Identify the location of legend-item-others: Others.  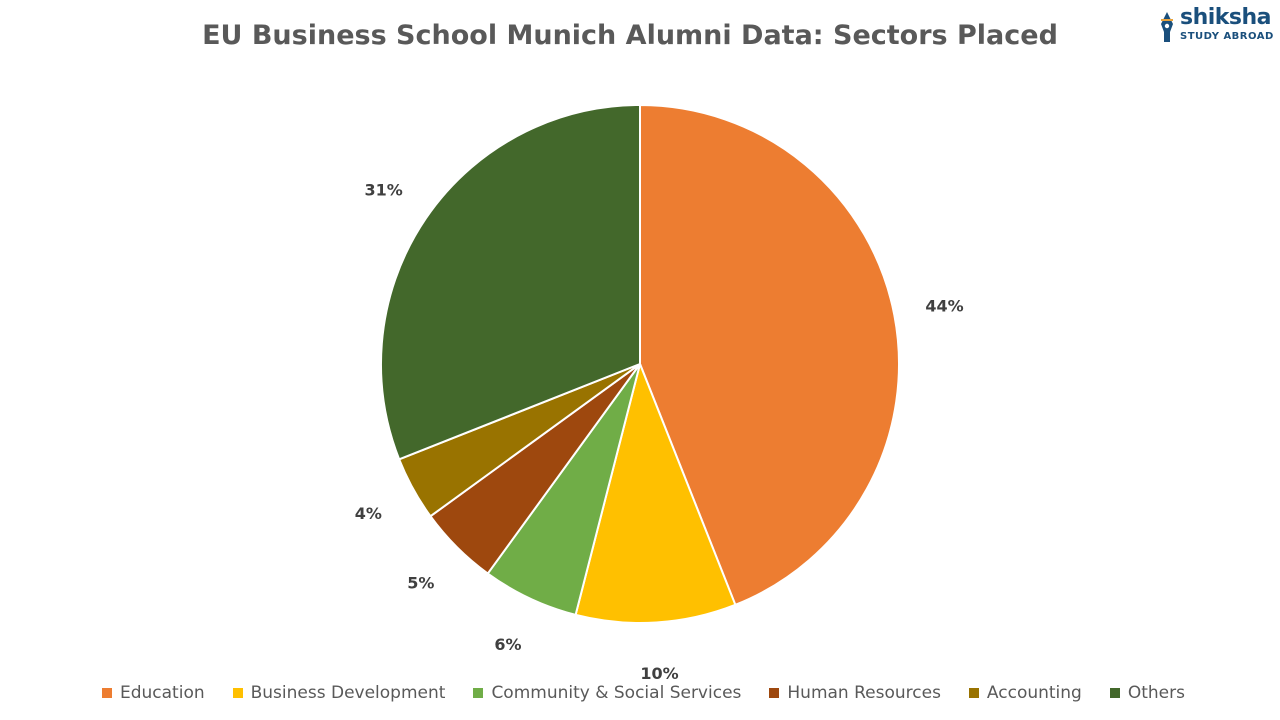
(1147, 693).